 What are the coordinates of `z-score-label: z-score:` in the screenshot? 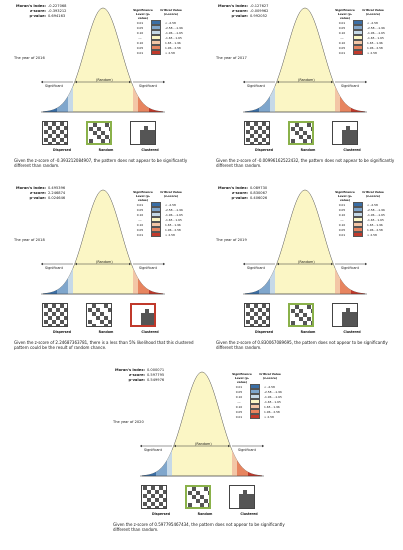 It's located at (240, 11).